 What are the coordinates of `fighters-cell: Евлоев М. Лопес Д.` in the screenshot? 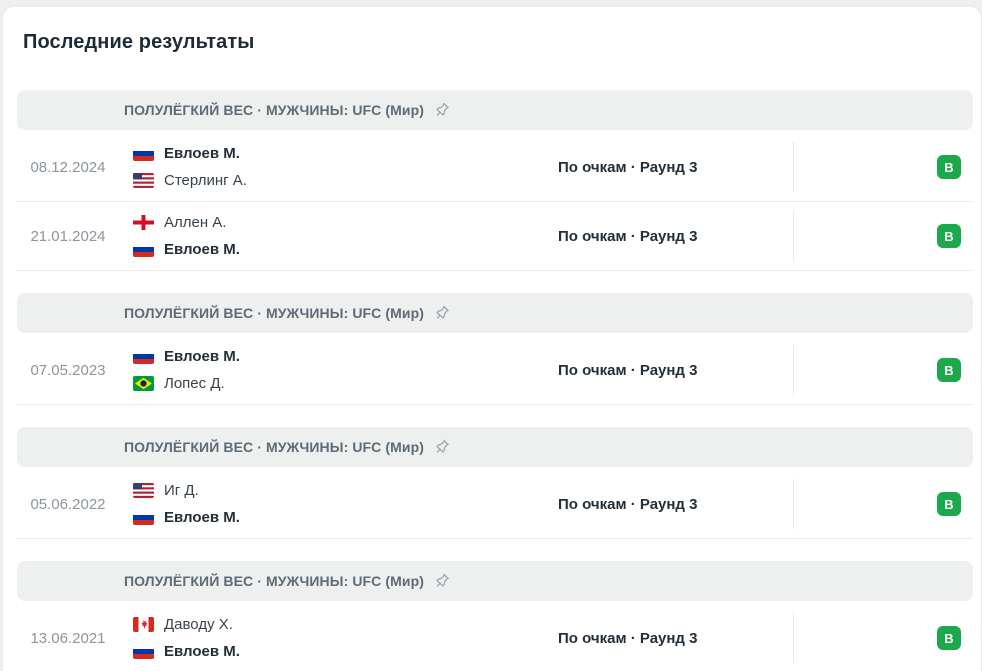 It's located at (338, 370).